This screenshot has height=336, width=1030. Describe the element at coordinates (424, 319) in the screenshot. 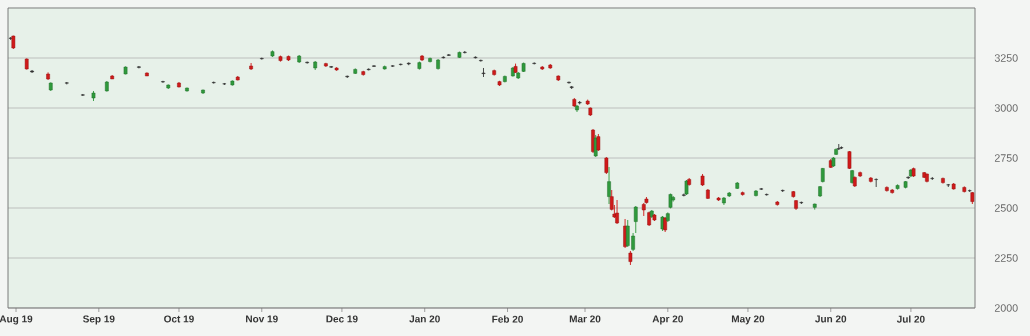

I see `x-tick-label: Jan 20` at that location.